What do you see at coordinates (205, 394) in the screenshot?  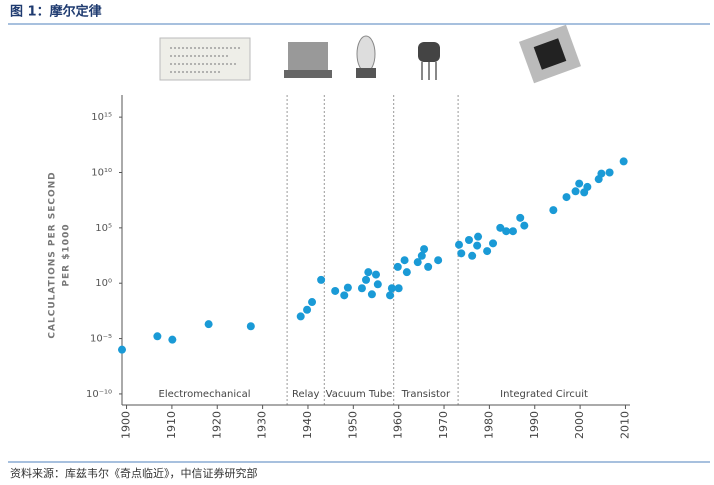 I see `era-label: Electromechanical` at bounding box center [205, 394].